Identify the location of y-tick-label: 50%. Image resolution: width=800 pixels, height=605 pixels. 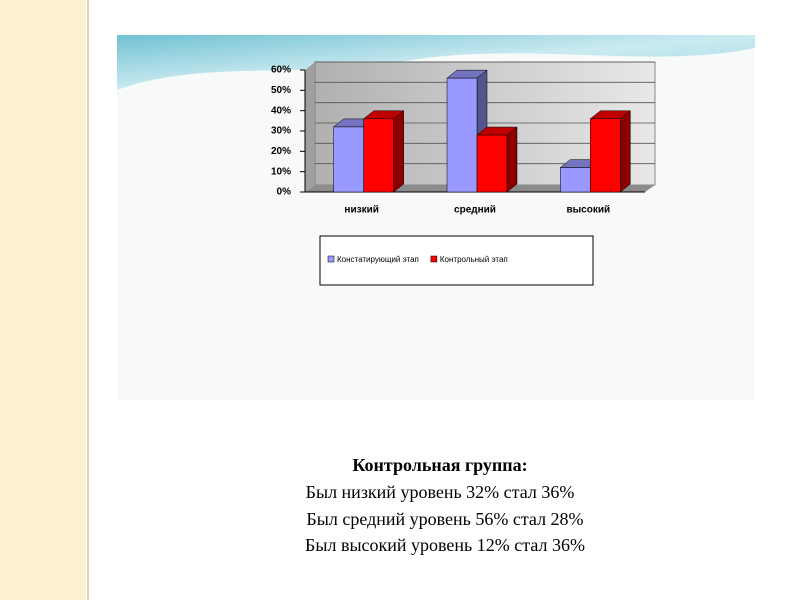
(281, 90).